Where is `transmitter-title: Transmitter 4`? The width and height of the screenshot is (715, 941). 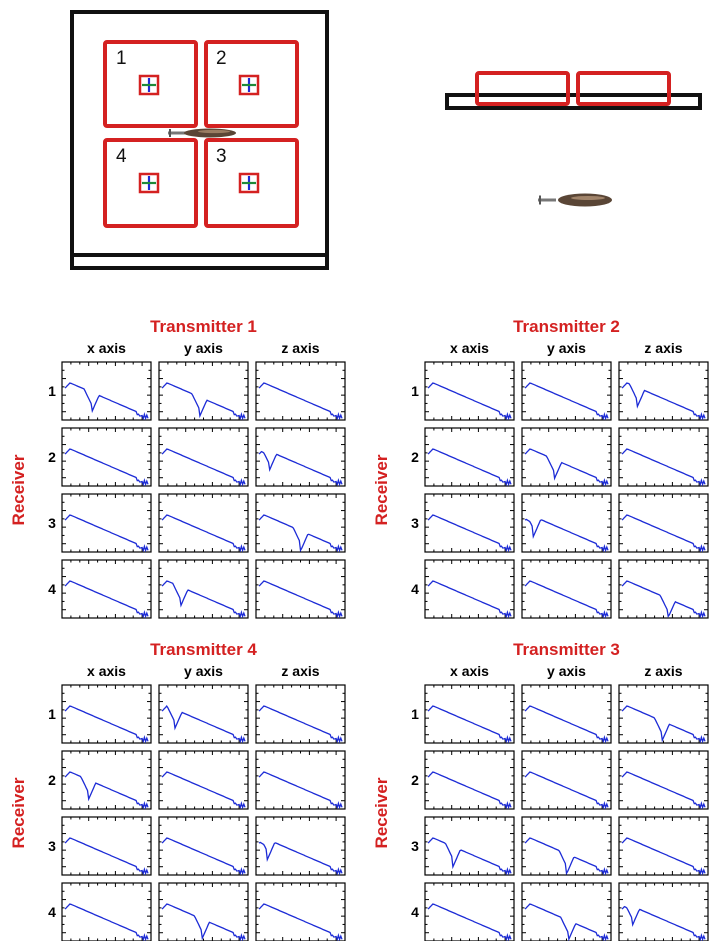 transmitter-title: Transmitter 4 is located at coordinates (203, 649).